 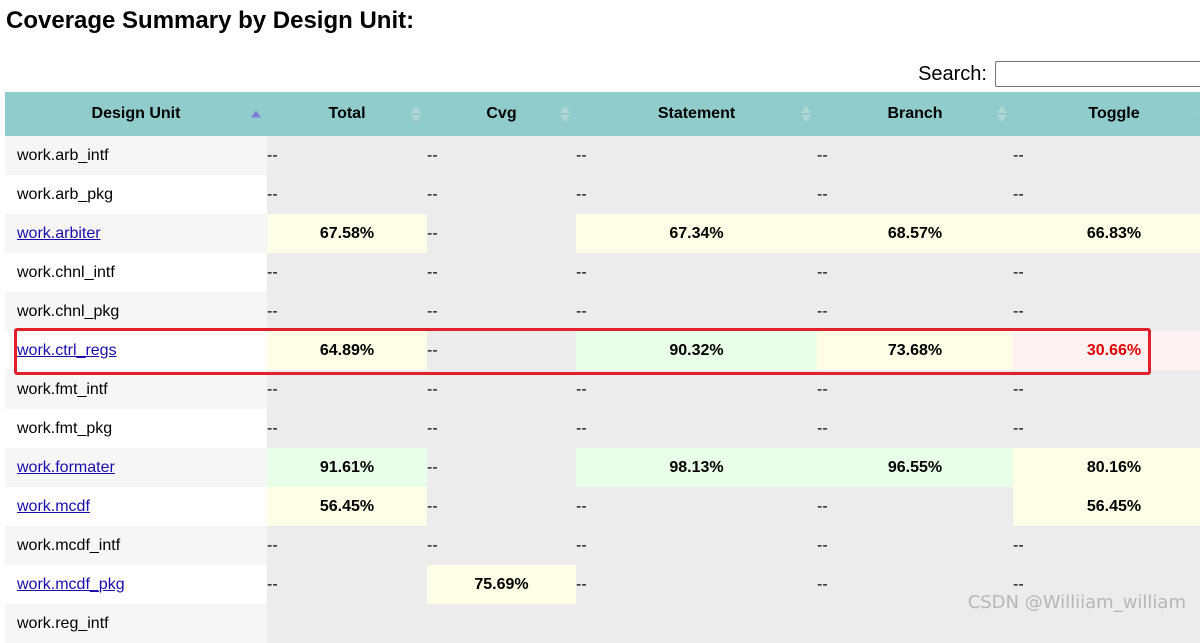 What do you see at coordinates (136, 233) in the screenshot?
I see `design-unit-cell: work.arbiter` at bounding box center [136, 233].